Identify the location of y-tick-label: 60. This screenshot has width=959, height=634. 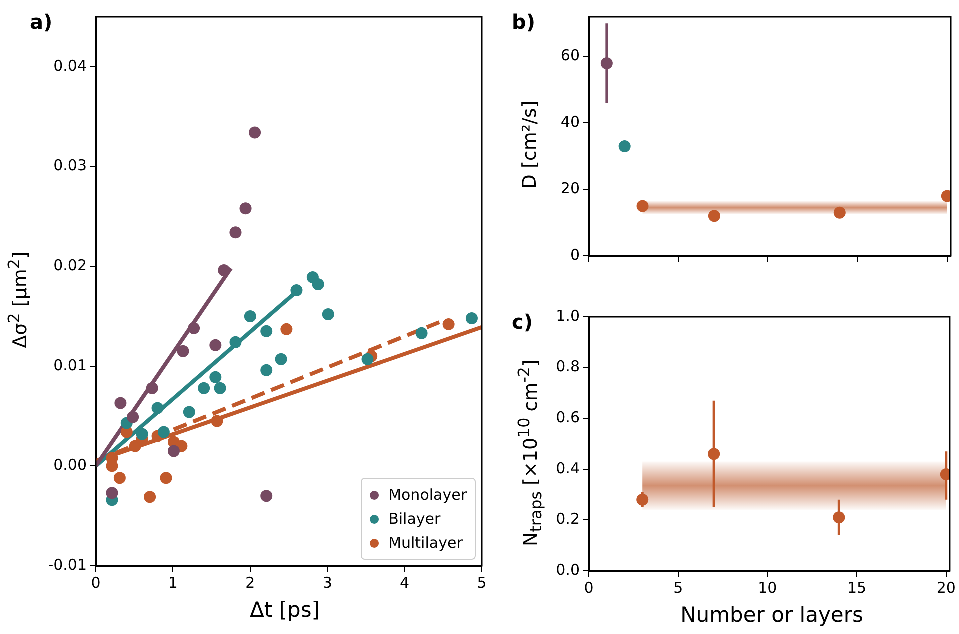
(570, 55).